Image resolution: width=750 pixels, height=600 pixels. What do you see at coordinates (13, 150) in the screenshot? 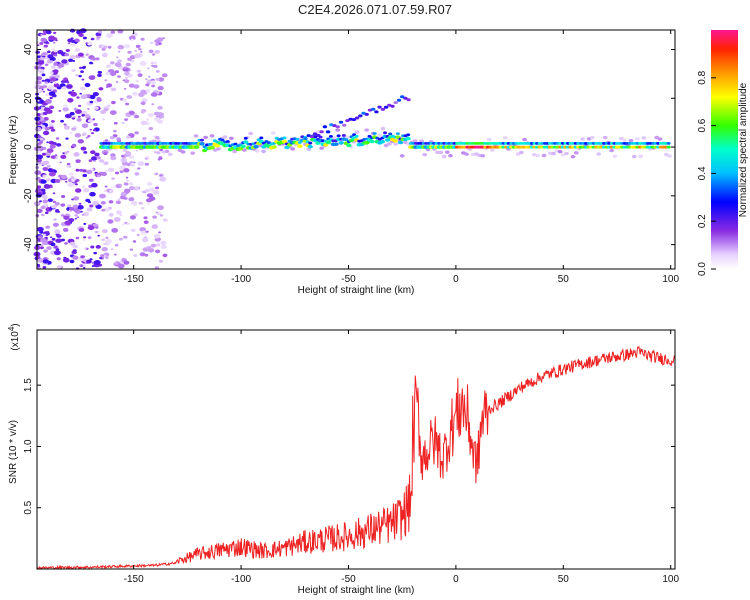
I see `spectrogram-ylabel: Frequency (Hz)` at bounding box center [13, 150].